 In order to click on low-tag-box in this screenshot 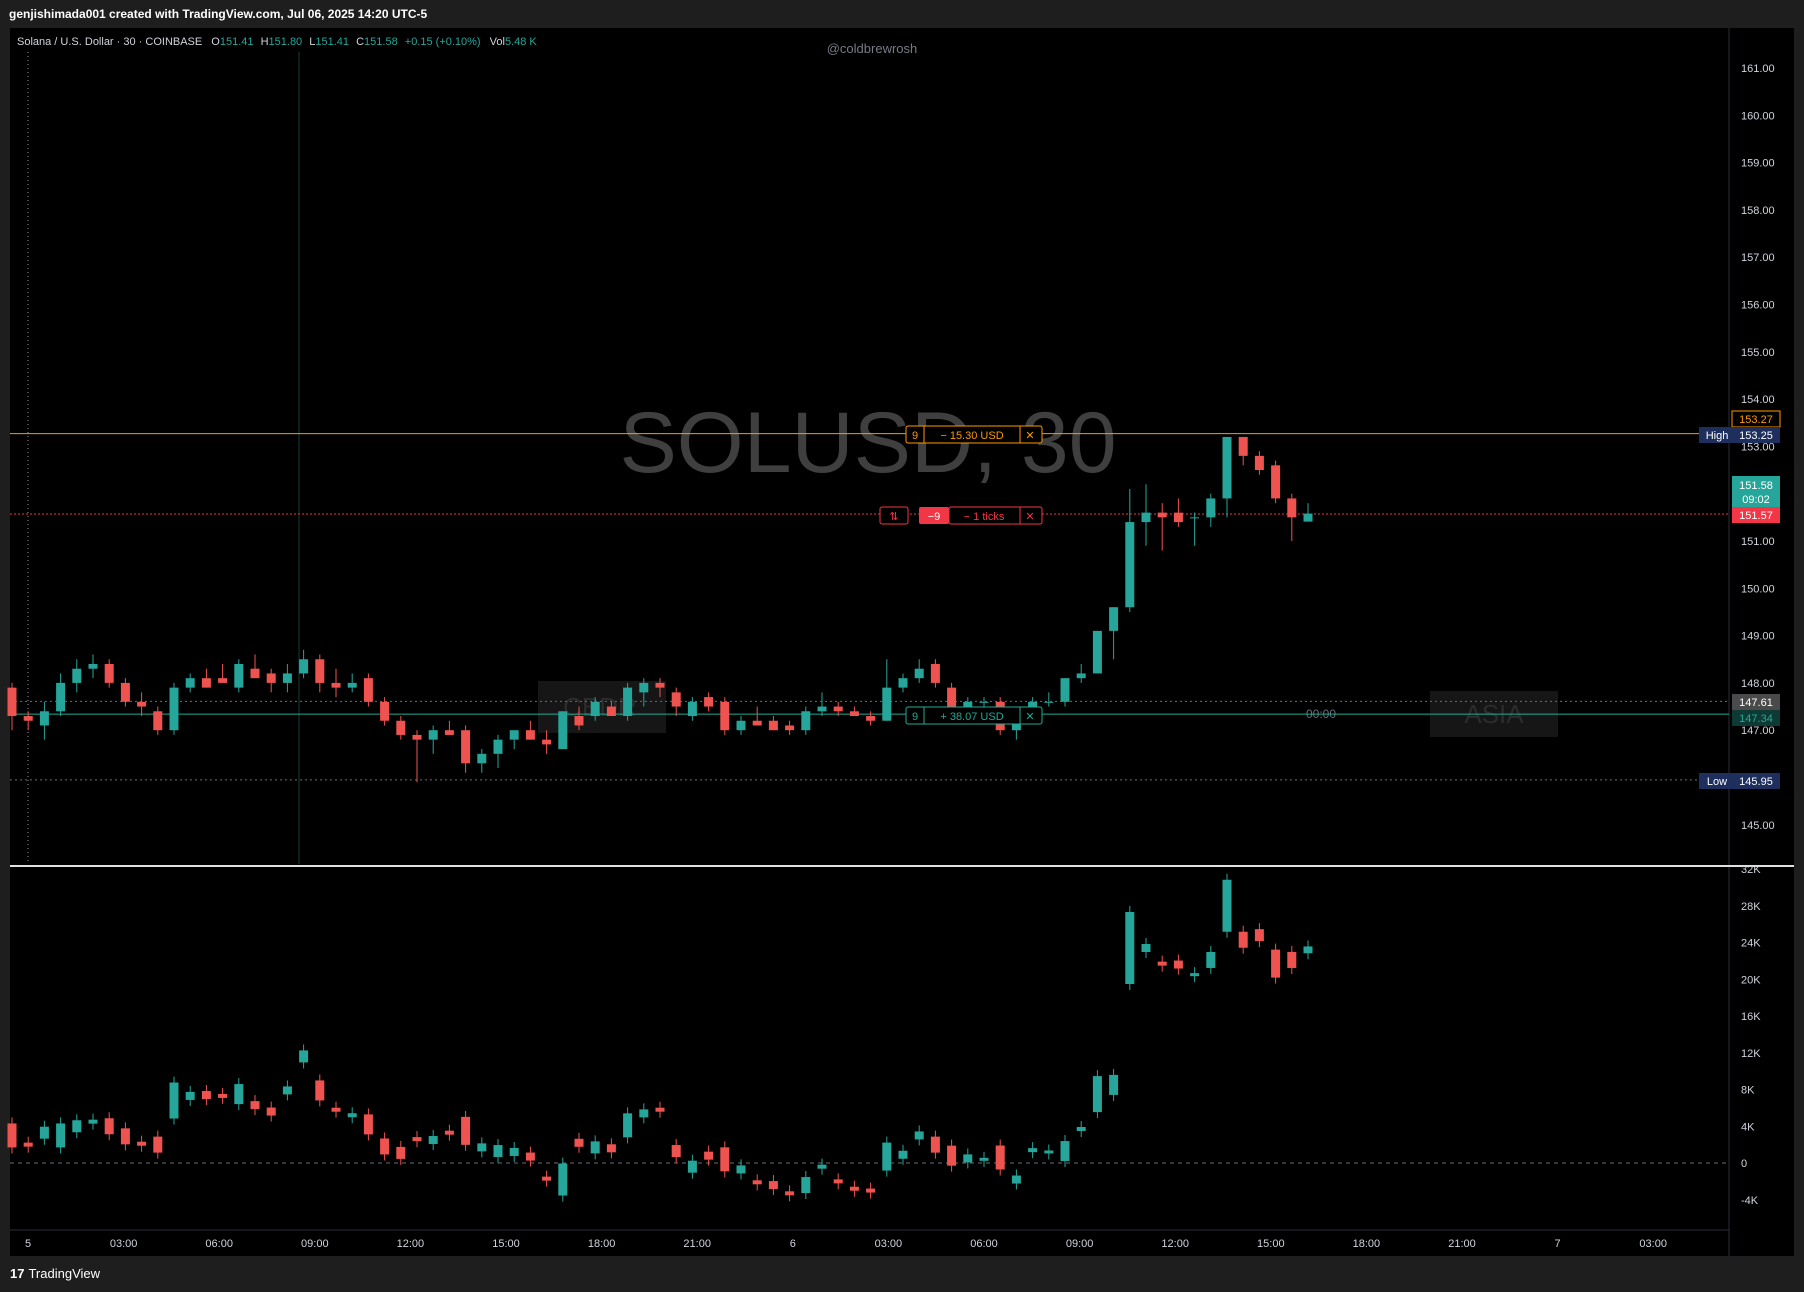, I will do `click(1717, 781)`.